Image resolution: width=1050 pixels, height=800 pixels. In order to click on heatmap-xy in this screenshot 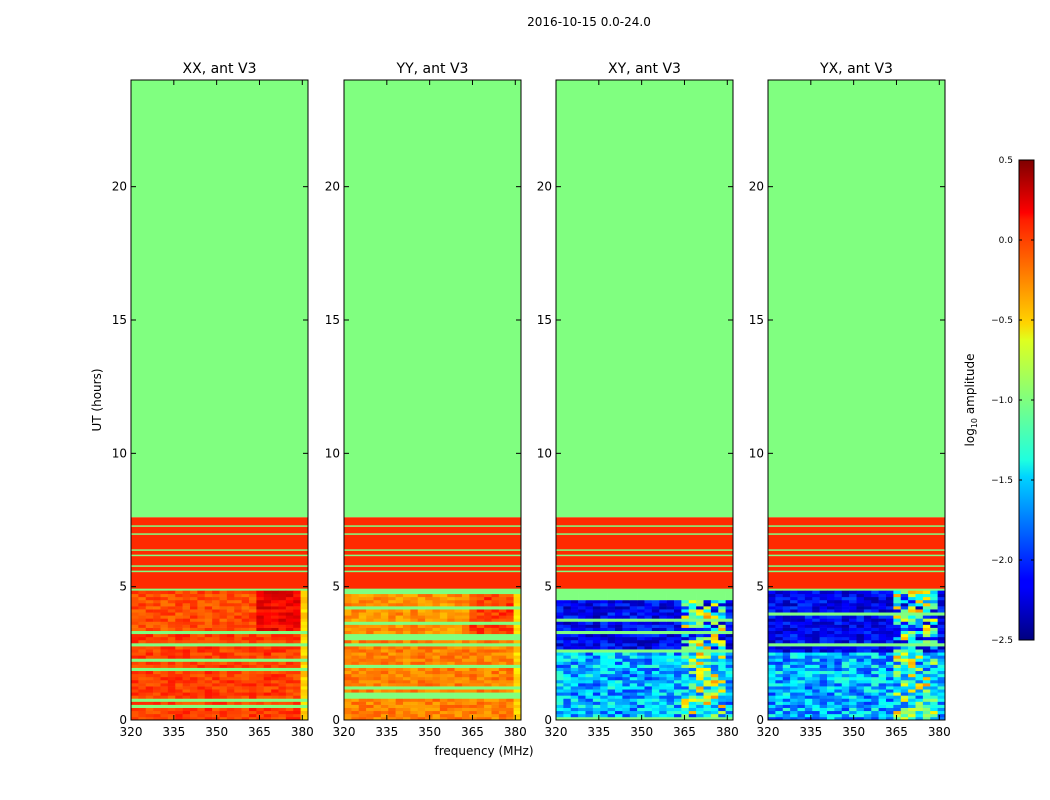, I will do `click(645, 400)`.